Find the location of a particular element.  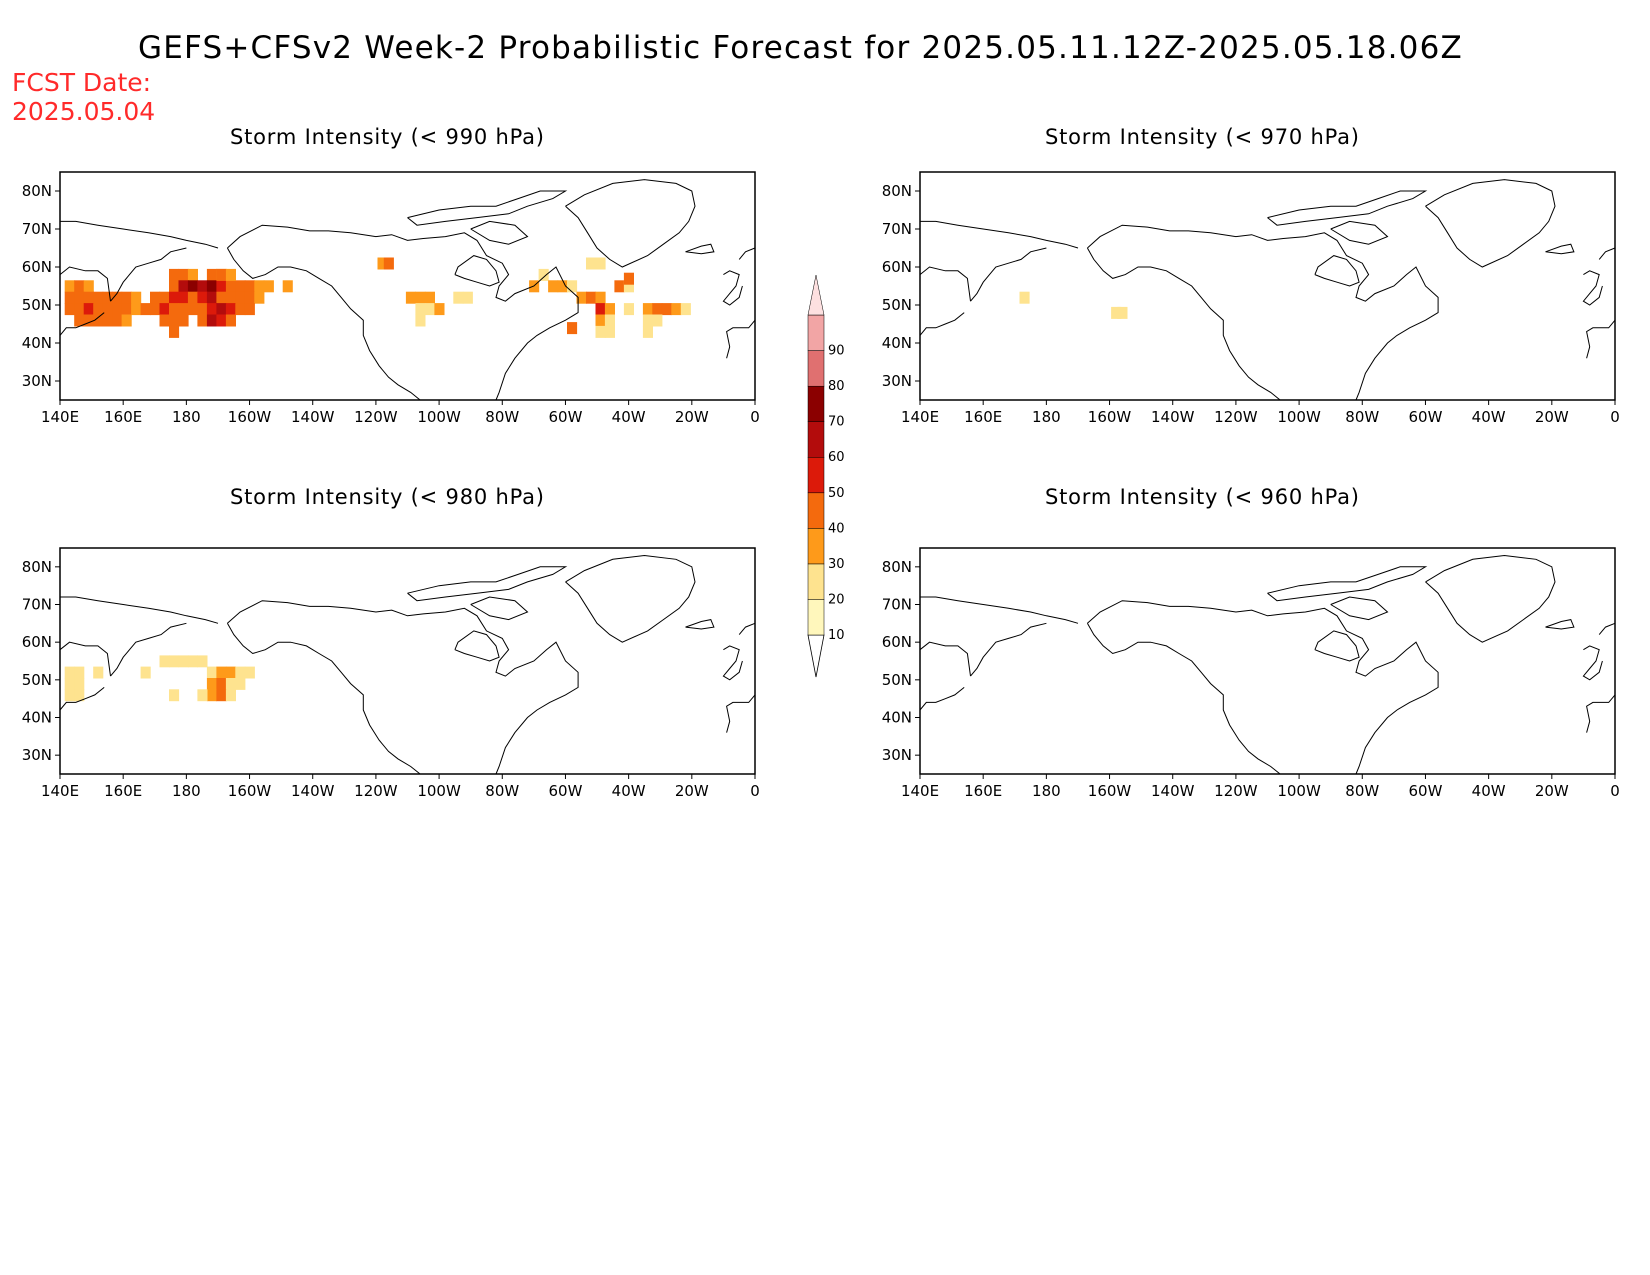

lat-tick-label: 60N is located at coordinates (897, 267).